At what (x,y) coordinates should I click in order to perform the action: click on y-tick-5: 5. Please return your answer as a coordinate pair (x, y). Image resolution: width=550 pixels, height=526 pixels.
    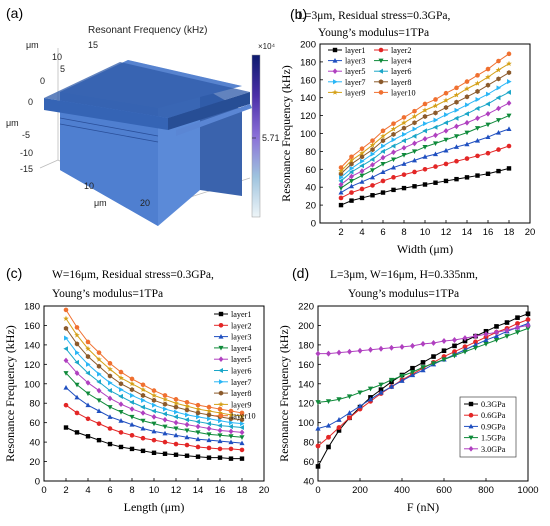
    Looking at the image, I should click on (62, 69).